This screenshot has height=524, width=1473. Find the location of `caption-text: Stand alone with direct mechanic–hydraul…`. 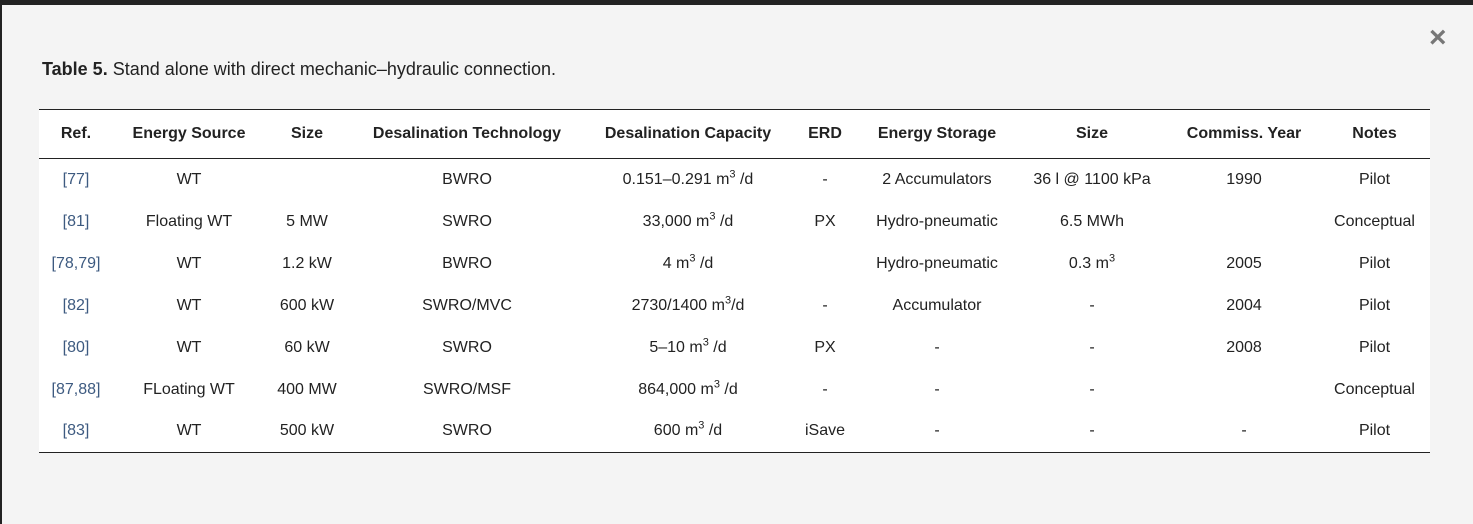

caption-text: Stand alone with direct mechanic–hydraul… is located at coordinates (331, 69).